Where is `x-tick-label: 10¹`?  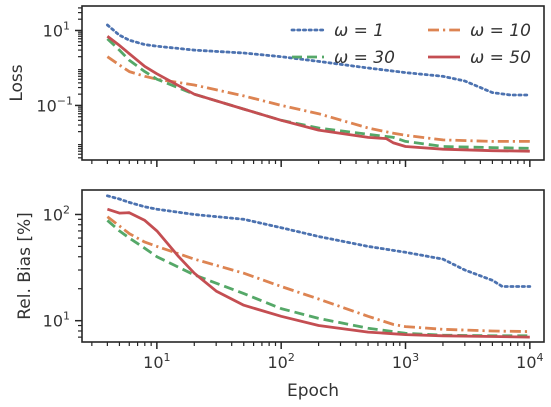
x-tick-label: 10¹ is located at coordinates (156, 361).